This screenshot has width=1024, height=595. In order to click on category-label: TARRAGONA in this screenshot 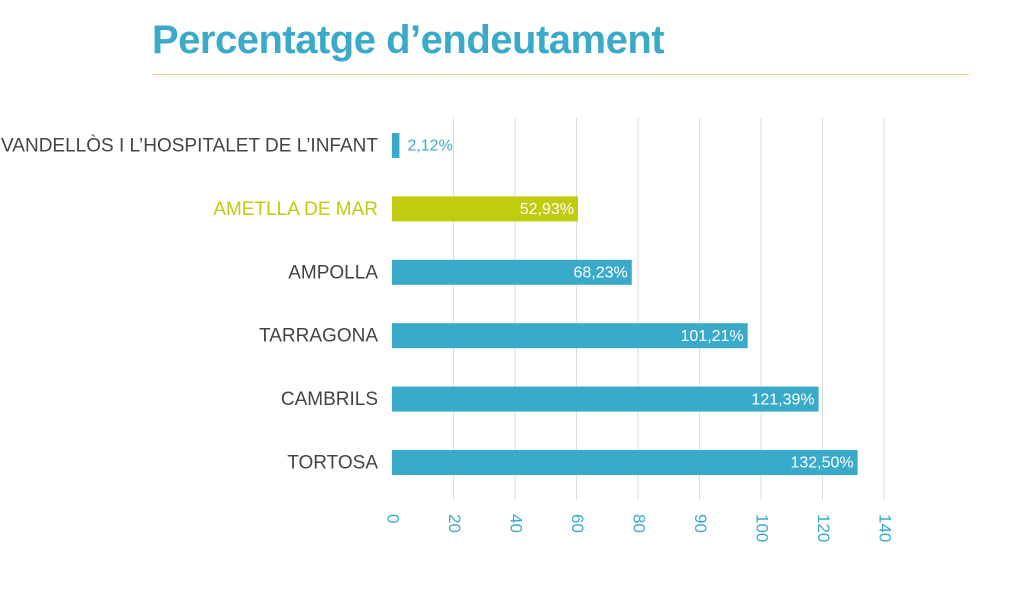, I will do `click(318, 336)`.